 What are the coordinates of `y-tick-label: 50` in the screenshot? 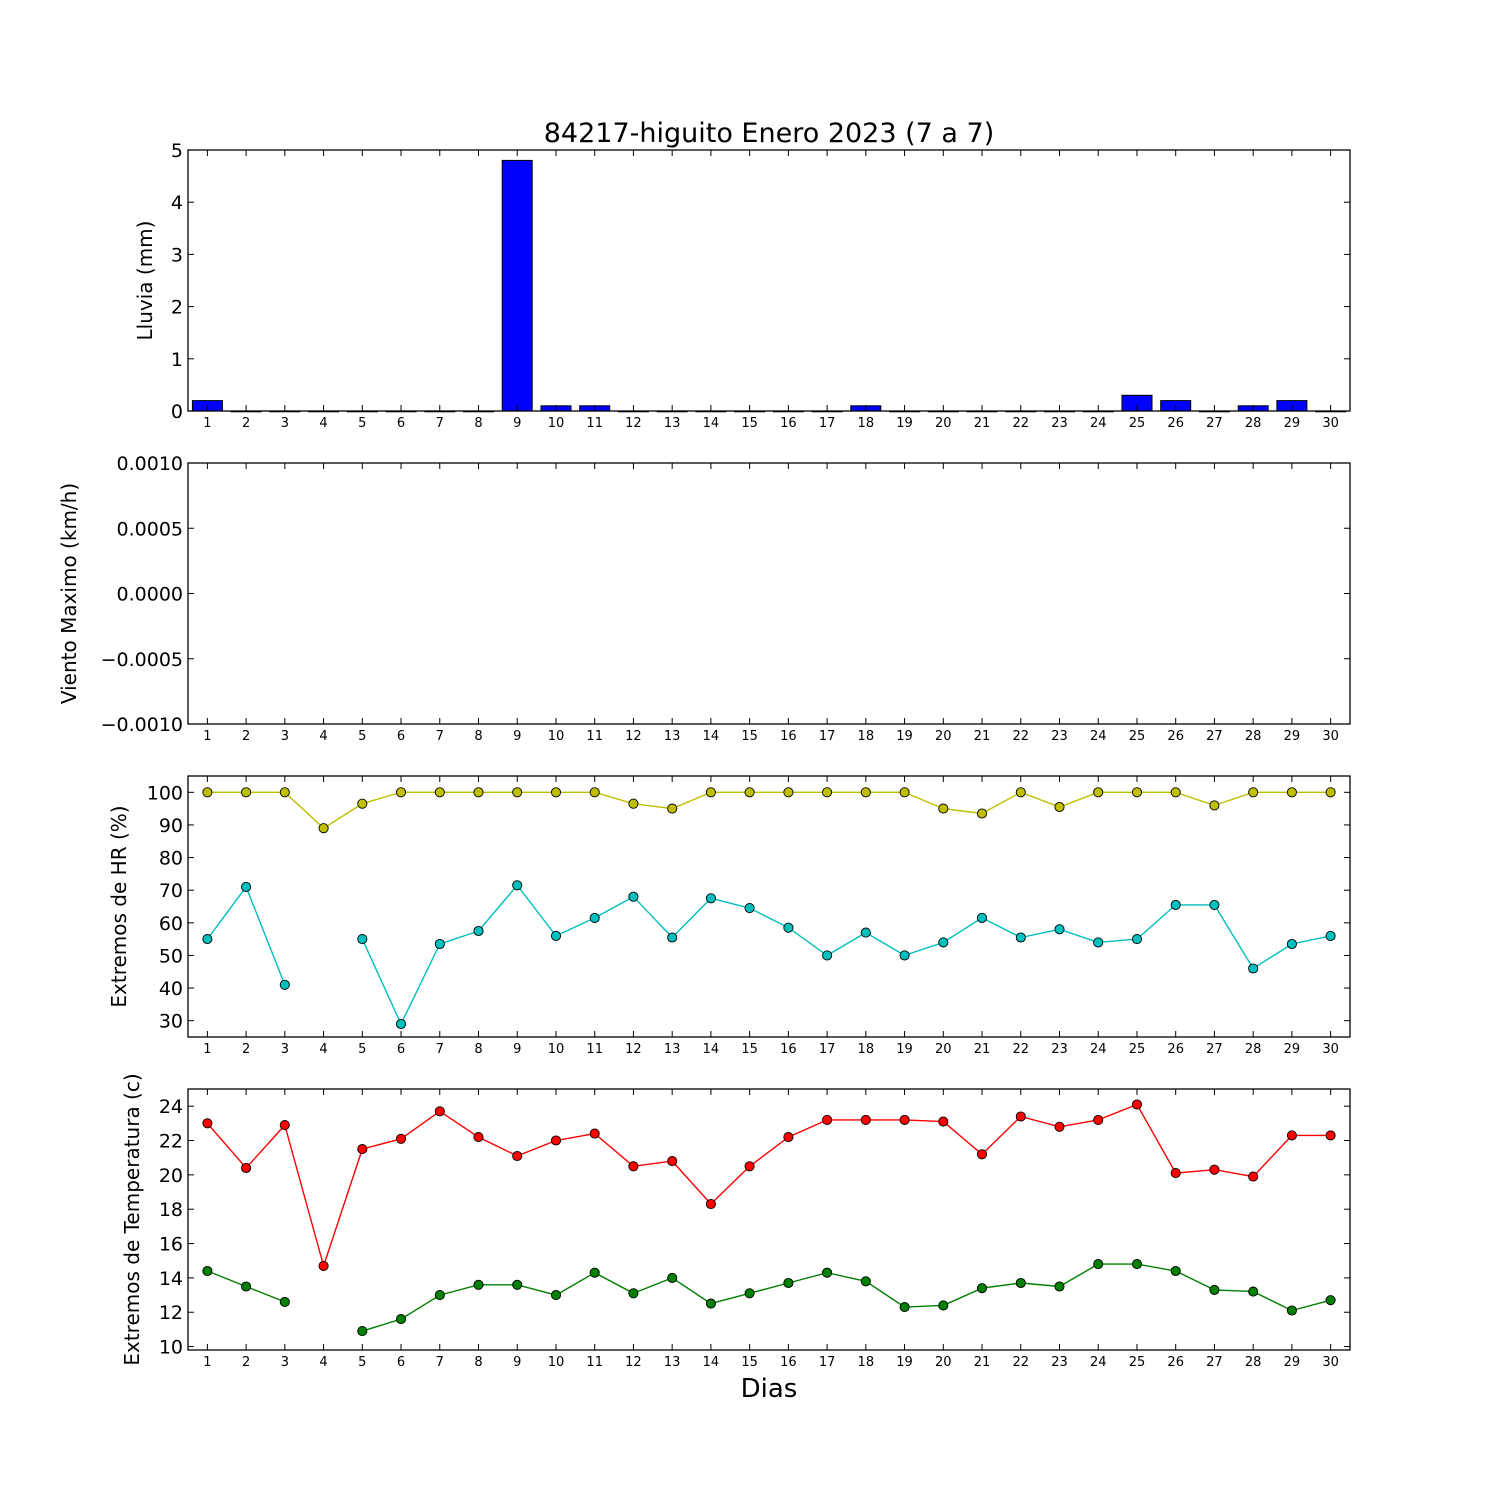 It's located at (171, 956).